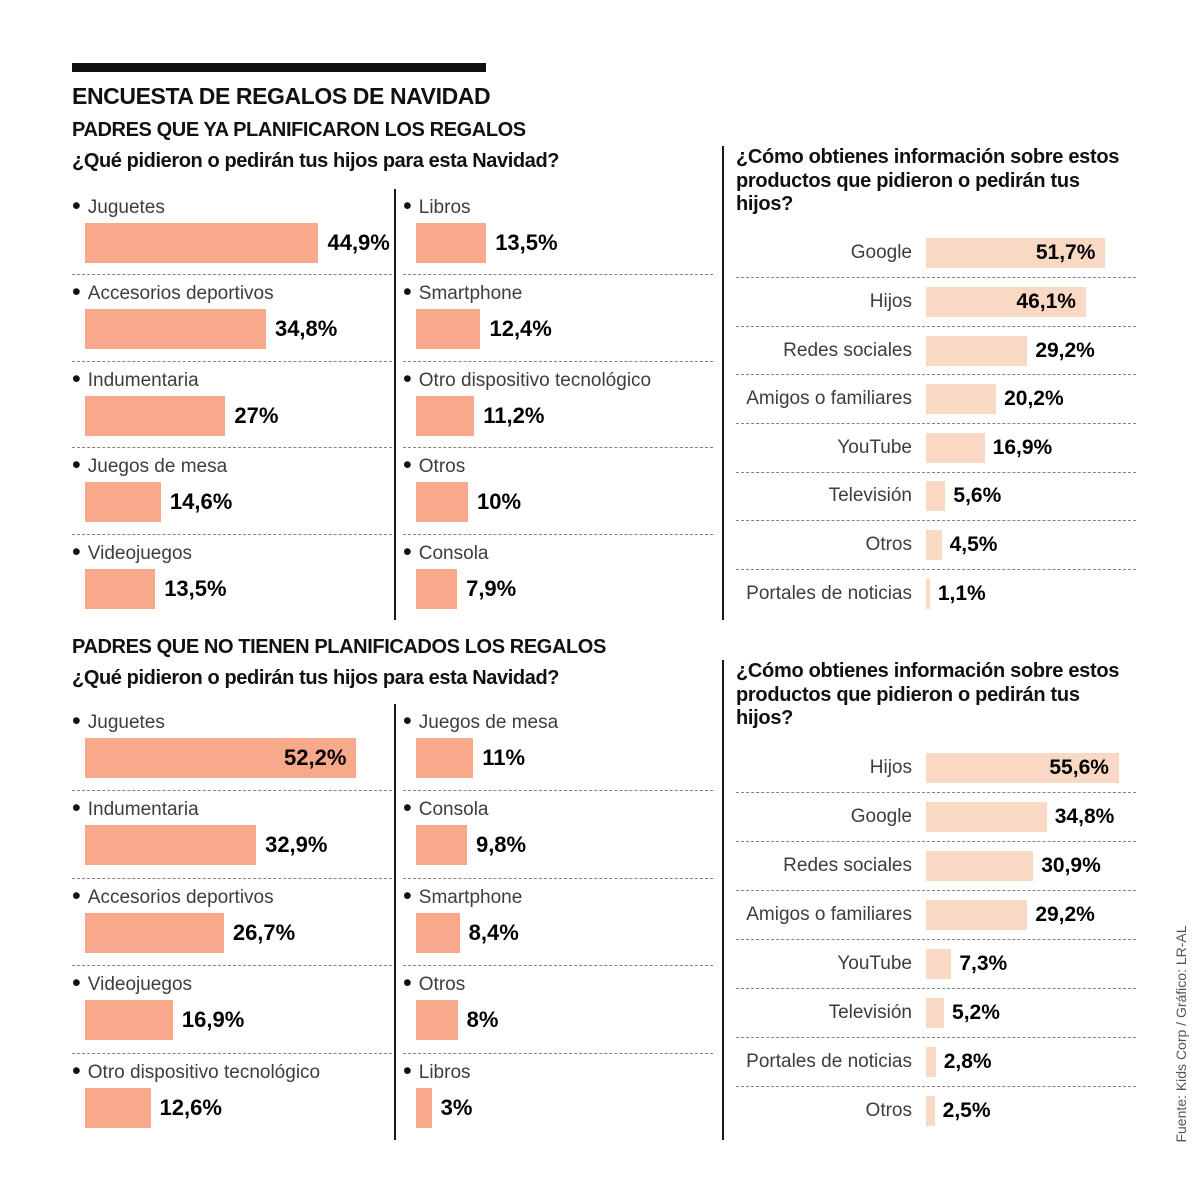 Image resolution: width=1200 pixels, height=1203 pixels. I want to click on source-note: Fuente: Kids Corp / Gráfico: LR-AL, so click(1181, 1034).